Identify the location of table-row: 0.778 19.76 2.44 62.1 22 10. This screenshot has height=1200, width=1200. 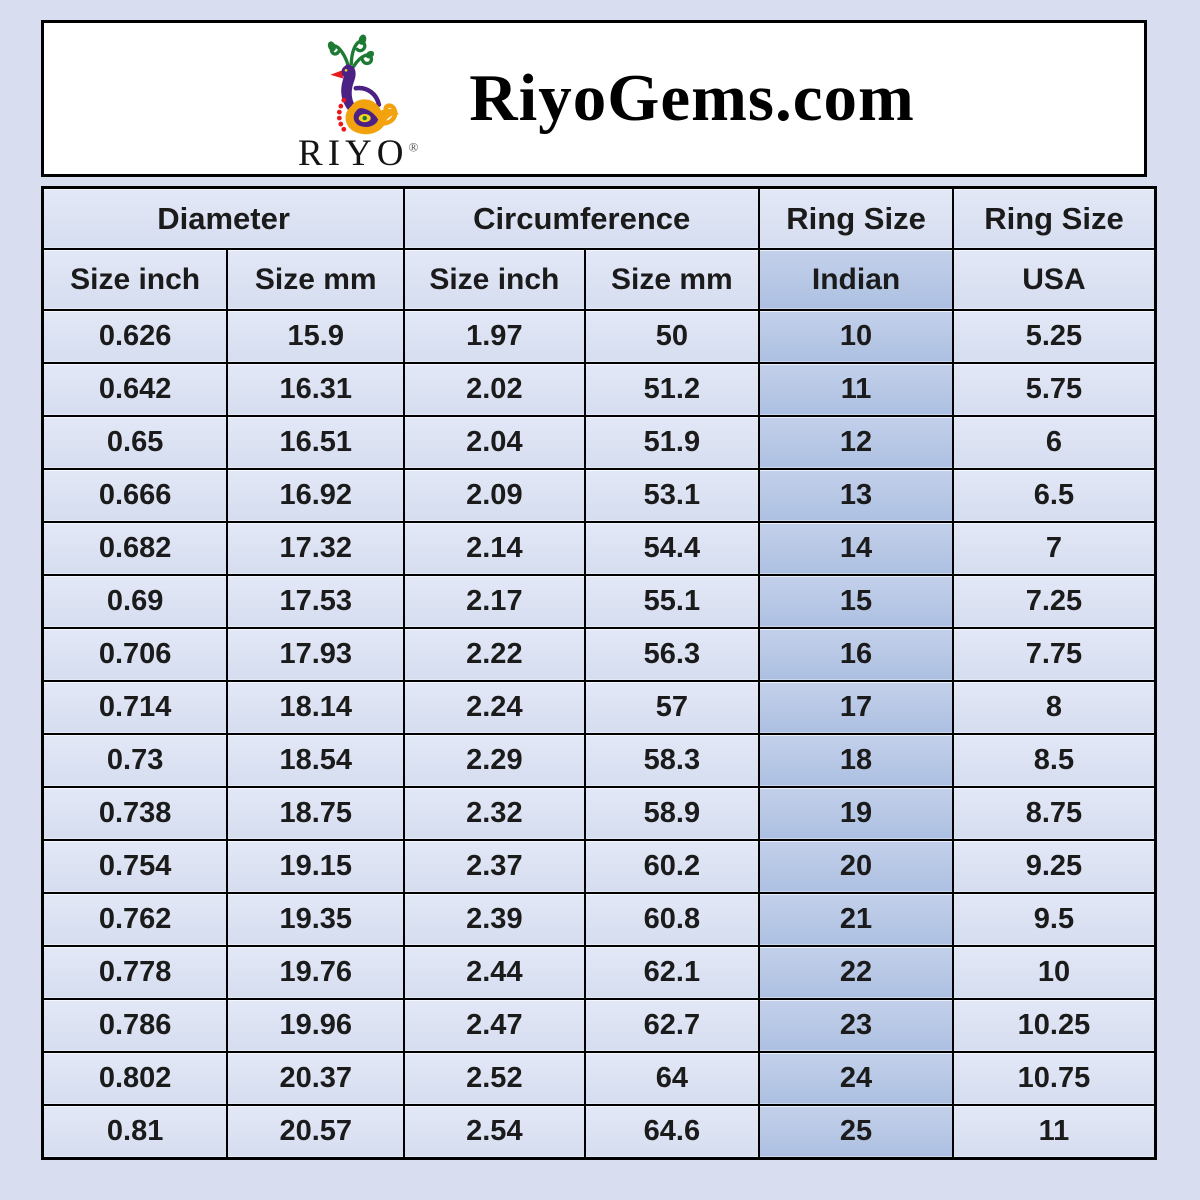
(599, 972).